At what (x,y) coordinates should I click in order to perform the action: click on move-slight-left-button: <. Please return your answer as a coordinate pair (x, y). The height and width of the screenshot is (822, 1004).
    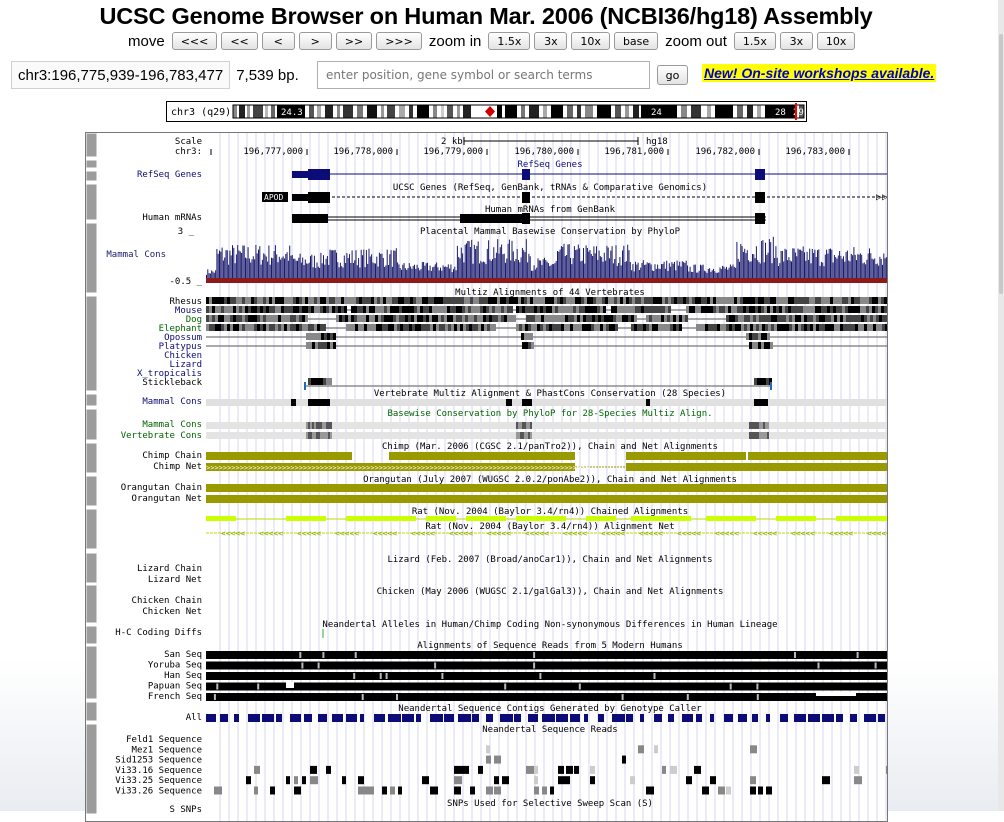
    Looking at the image, I should click on (278, 41).